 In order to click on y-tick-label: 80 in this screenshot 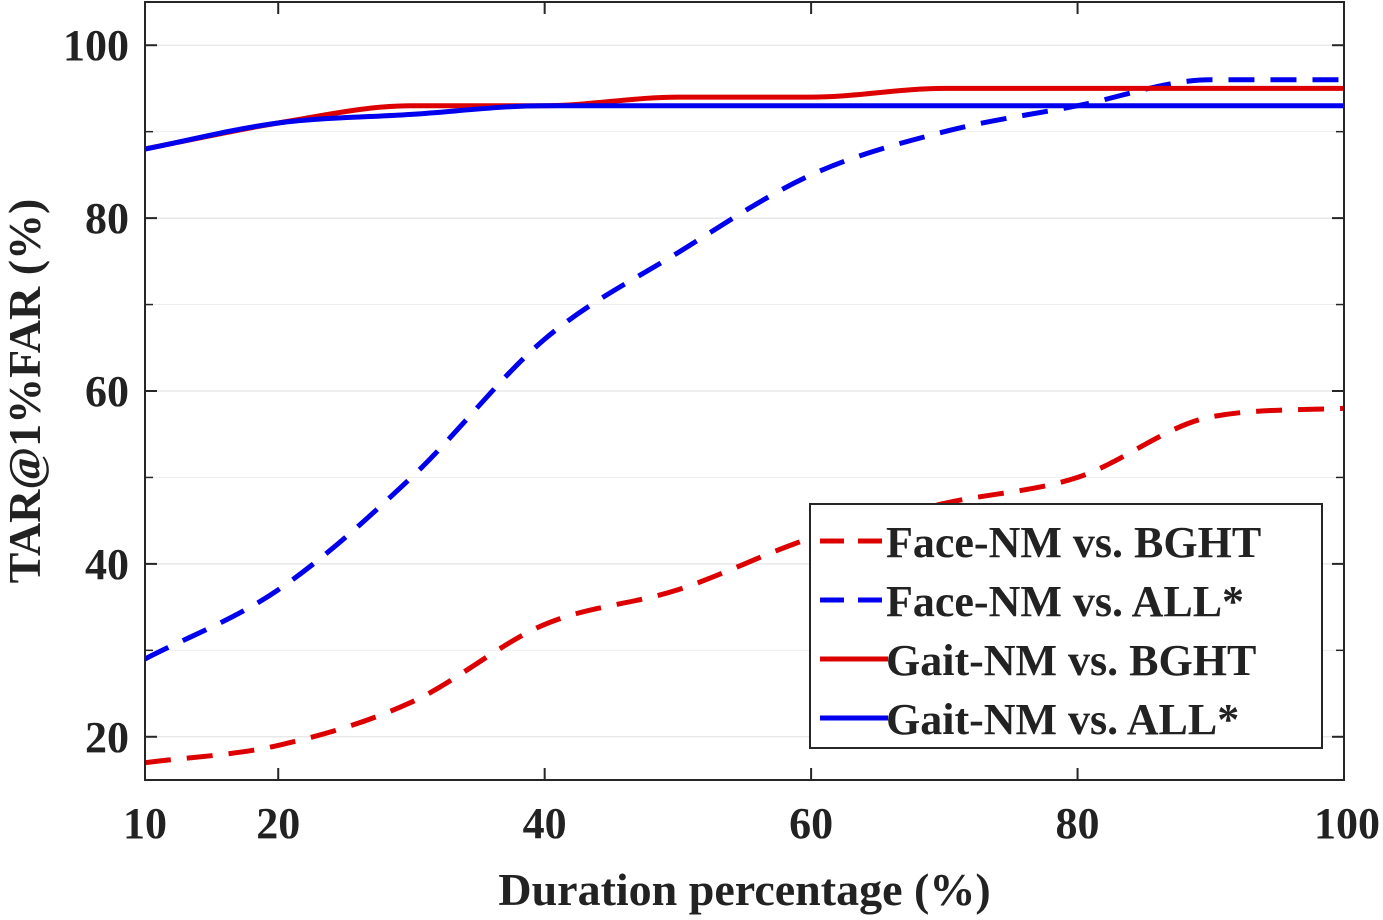, I will do `click(107, 218)`.